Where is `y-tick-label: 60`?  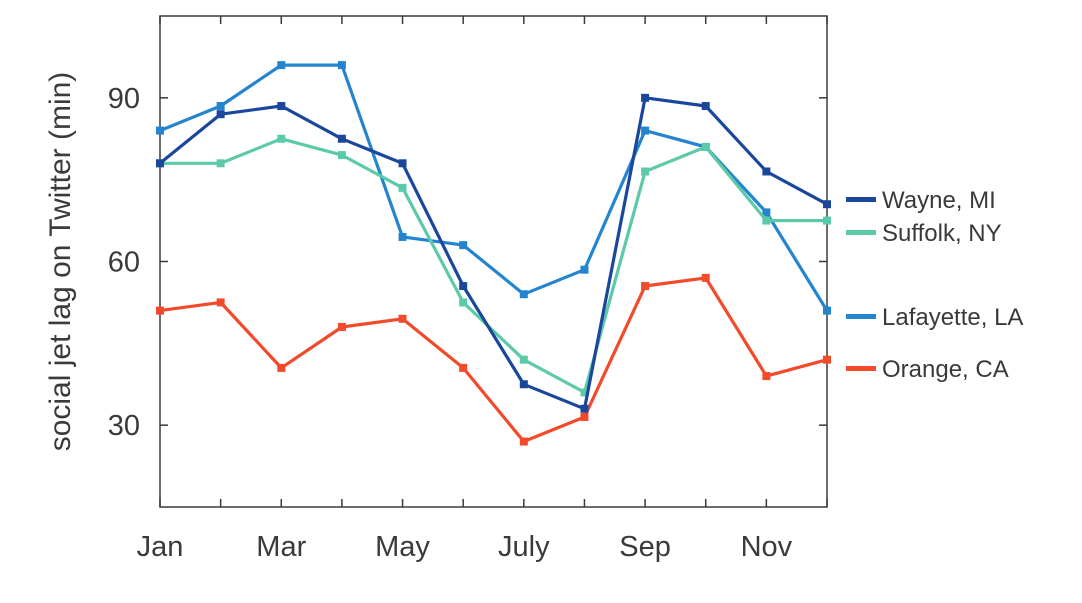
y-tick-label: 60 is located at coordinates (124, 263).